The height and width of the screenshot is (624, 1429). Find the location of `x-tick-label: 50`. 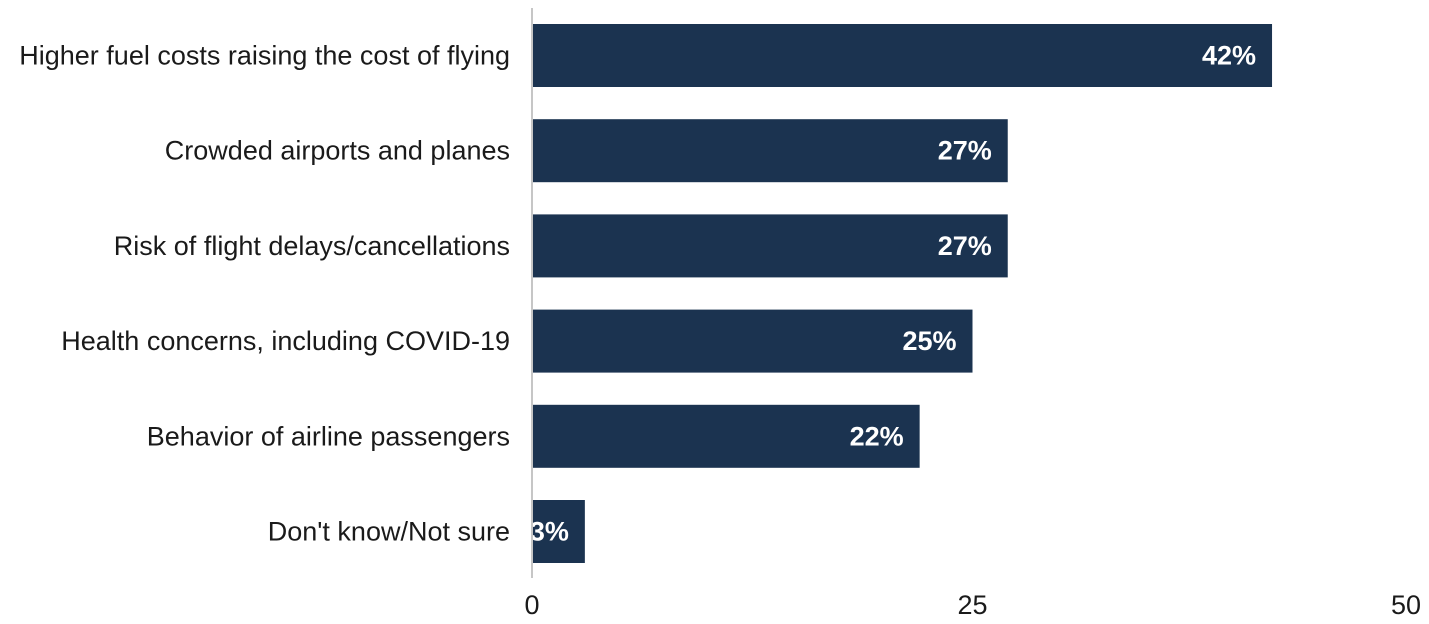

x-tick-label: 50 is located at coordinates (1406, 605).